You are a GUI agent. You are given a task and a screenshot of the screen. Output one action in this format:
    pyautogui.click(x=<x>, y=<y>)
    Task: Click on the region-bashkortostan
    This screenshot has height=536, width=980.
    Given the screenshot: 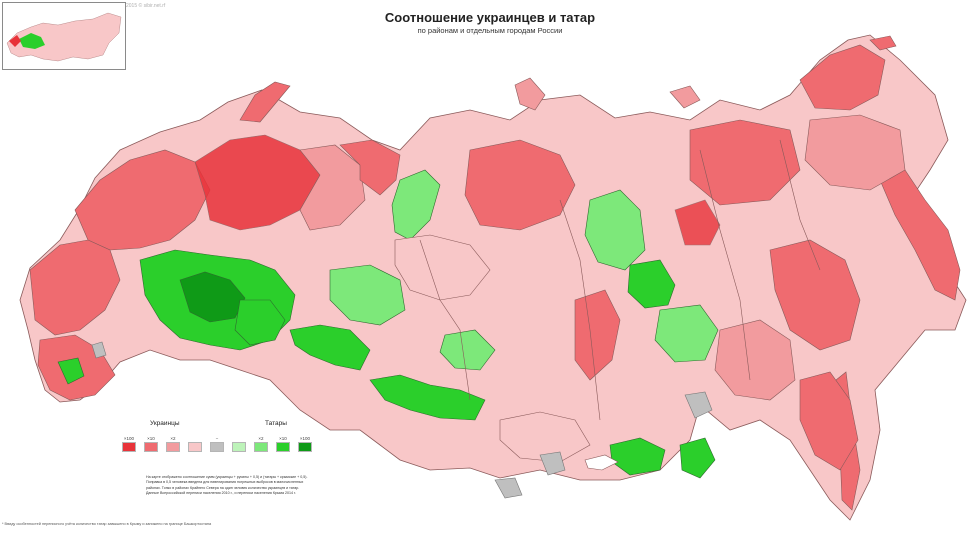 What is the action you would take?
    pyautogui.click(x=260, y=322)
    